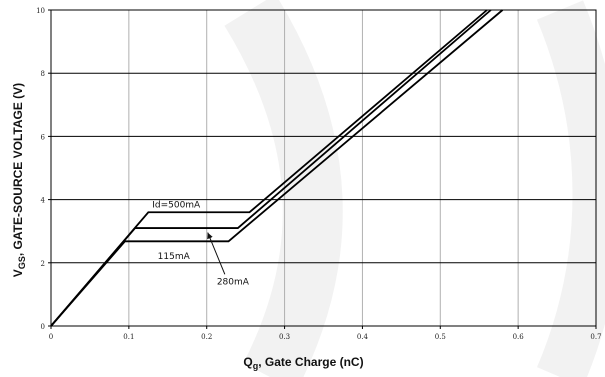  Describe the element at coordinates (43, 264) in the screenshot. I see `y-tick-label: 2` at that location.